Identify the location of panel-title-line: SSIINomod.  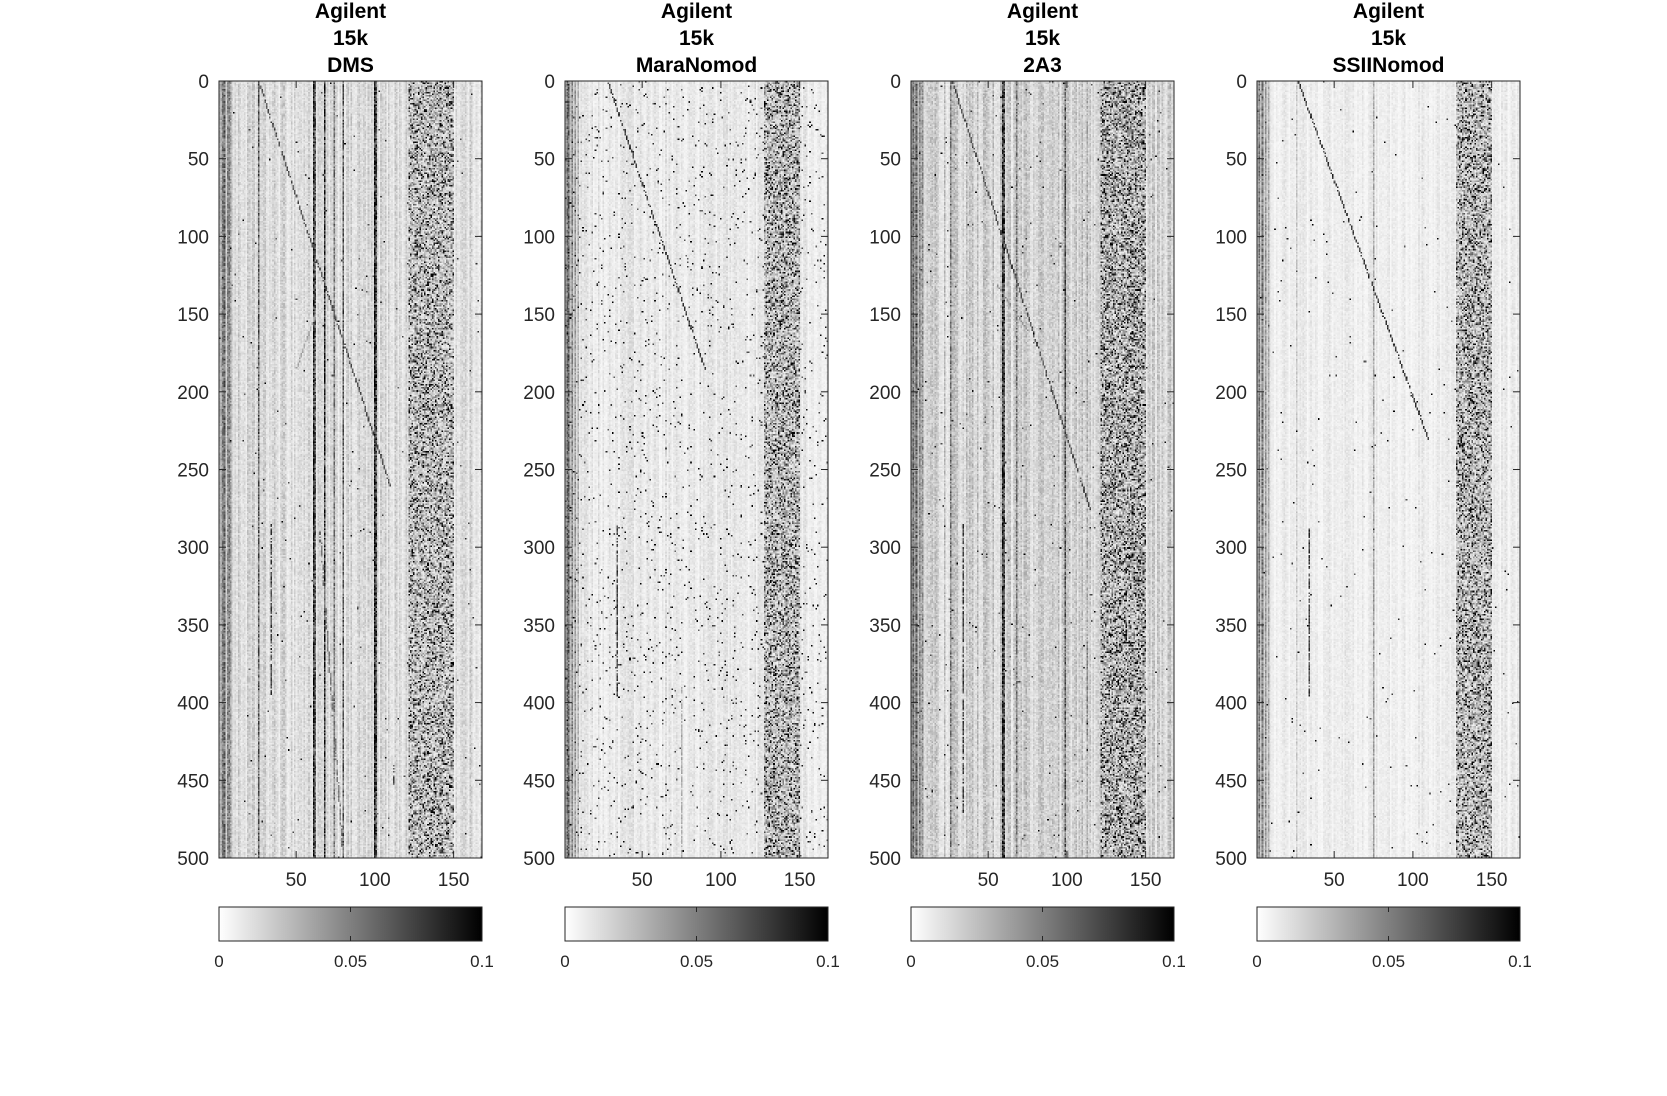
(1388, 65).